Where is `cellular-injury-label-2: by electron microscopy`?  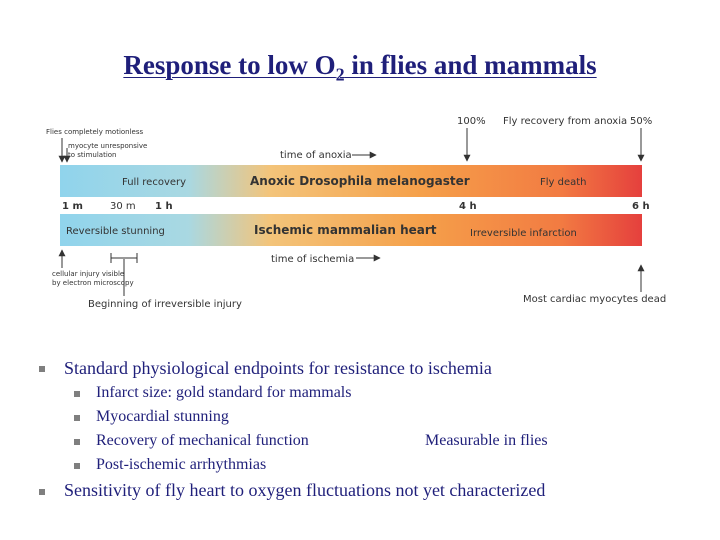
cellular-injury-label-2: by electron microscopy is located at coordinates (93, 283).